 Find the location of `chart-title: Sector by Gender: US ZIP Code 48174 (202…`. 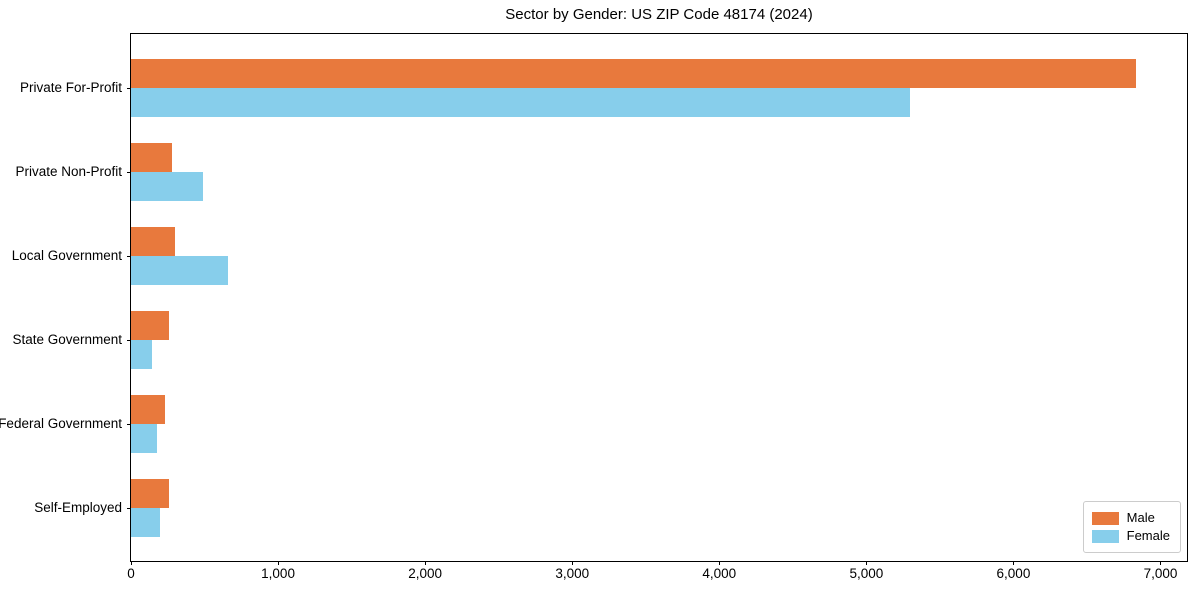

chart-title: Sector by Gender: US ZIP Code 48174 (202… is located at coordinates (659, 14).